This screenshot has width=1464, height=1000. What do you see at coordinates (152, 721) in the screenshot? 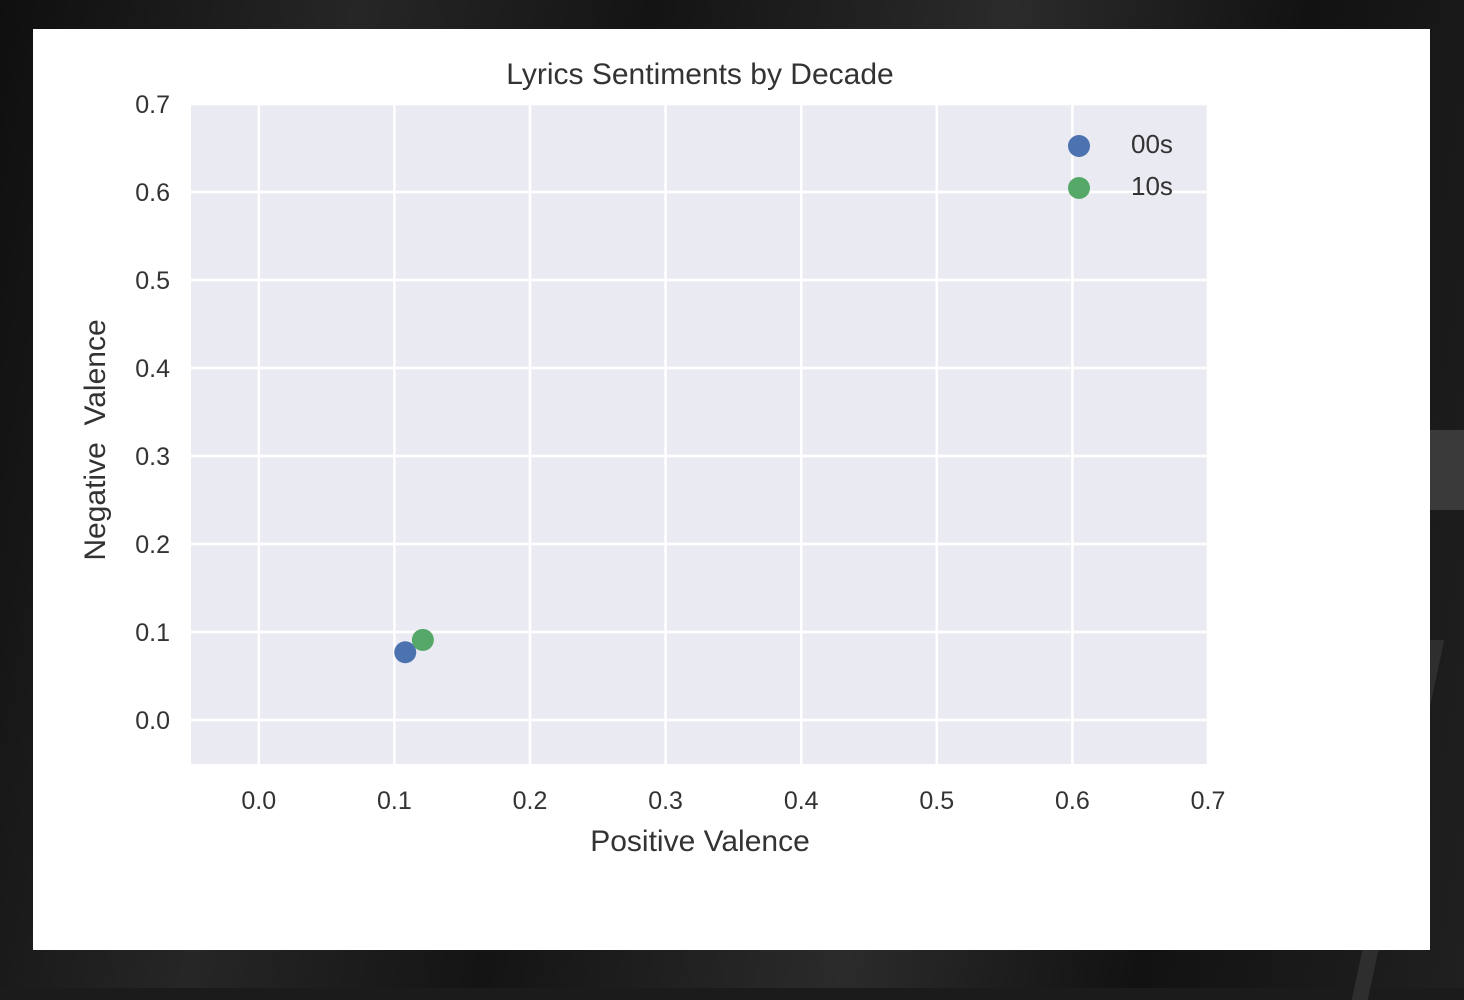
I see `y-tick-label: 0.0` at bounding box center [152, 721].